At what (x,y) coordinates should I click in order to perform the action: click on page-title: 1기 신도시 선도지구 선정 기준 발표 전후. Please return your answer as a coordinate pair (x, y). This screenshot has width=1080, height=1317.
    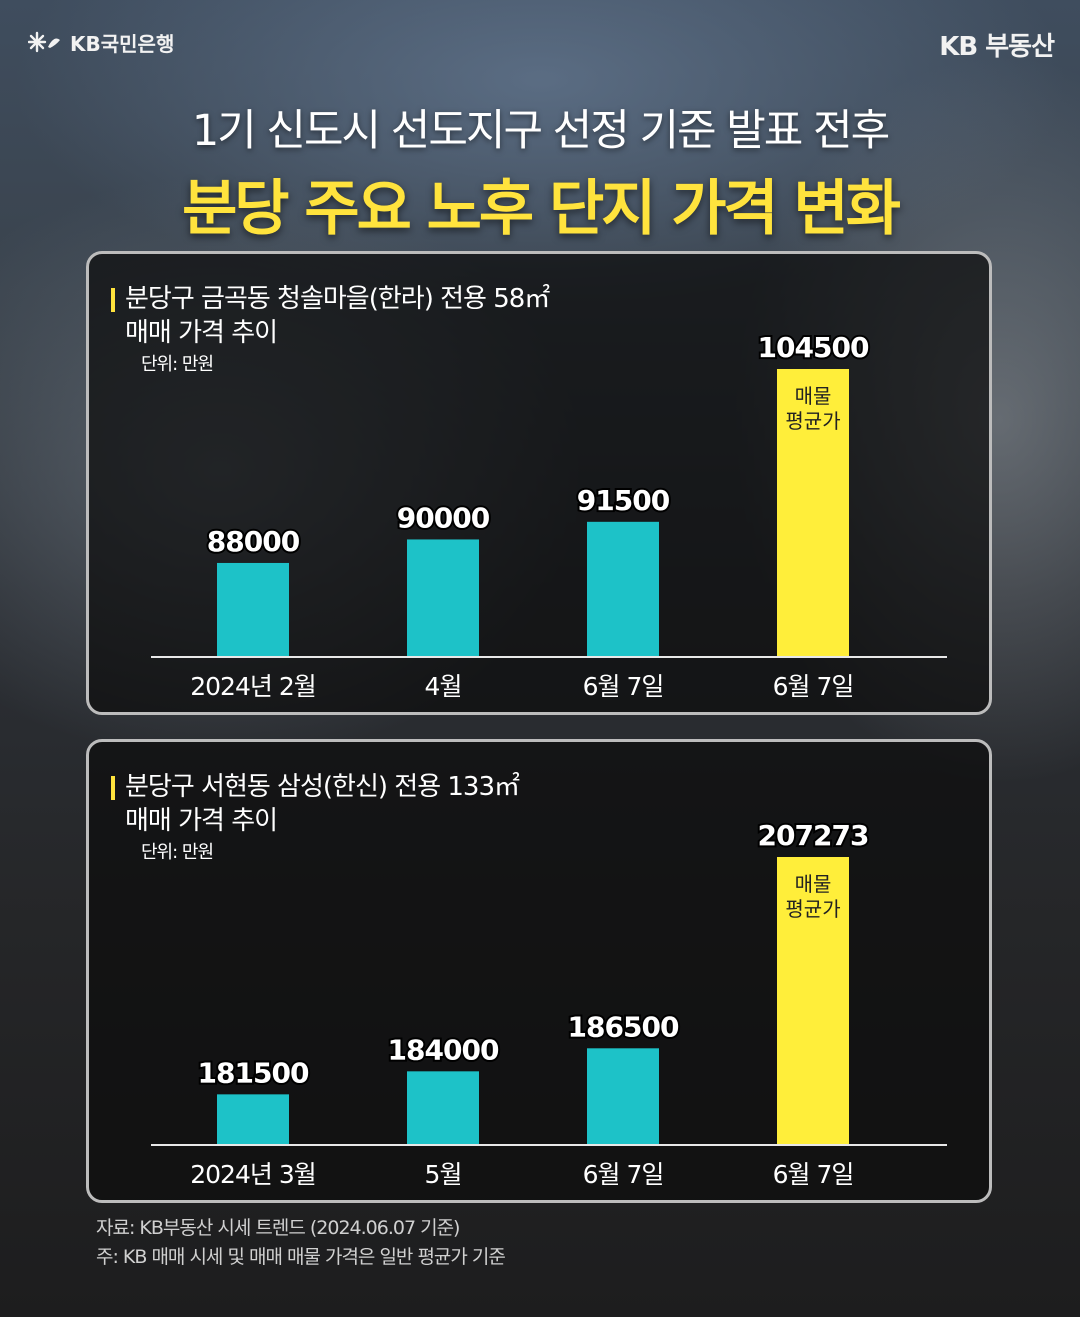
    Looking at the image, I should click on (540, 131).